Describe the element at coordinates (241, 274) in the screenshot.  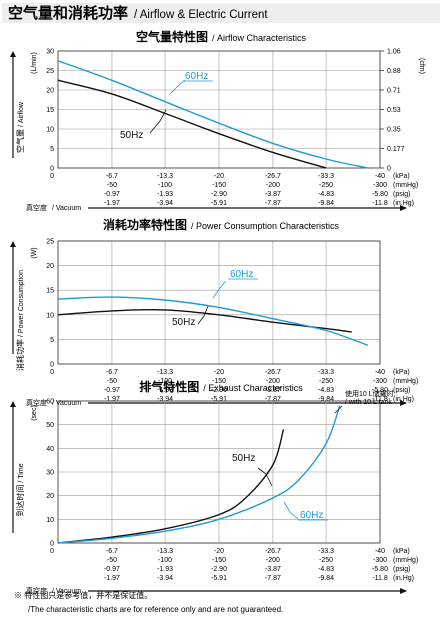
I see `series-label-60hz: 60Hz` at that location.